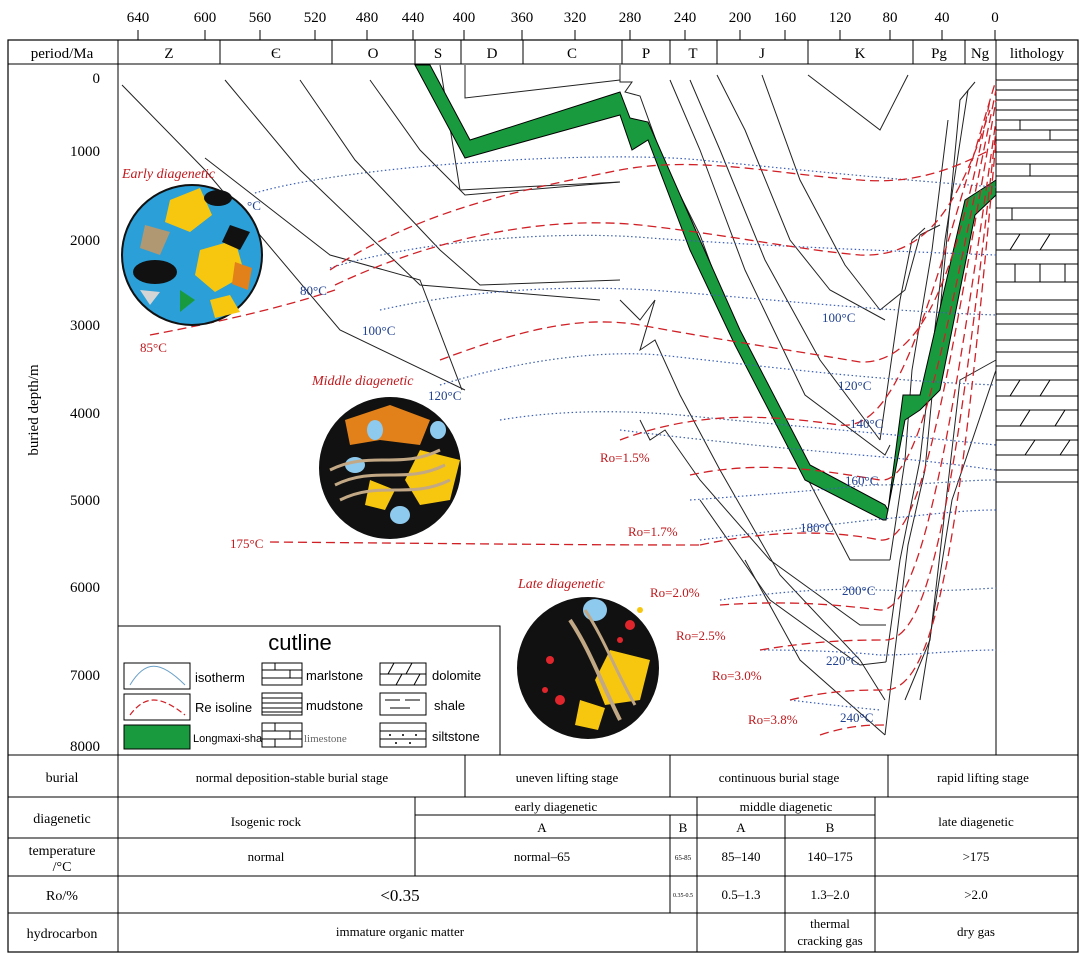 The height and width of the screenshot is (957, 1082). Describe the element at coordinates (403, 735) in the screenshot. I see `legend-siltstone-swatch` at that location.